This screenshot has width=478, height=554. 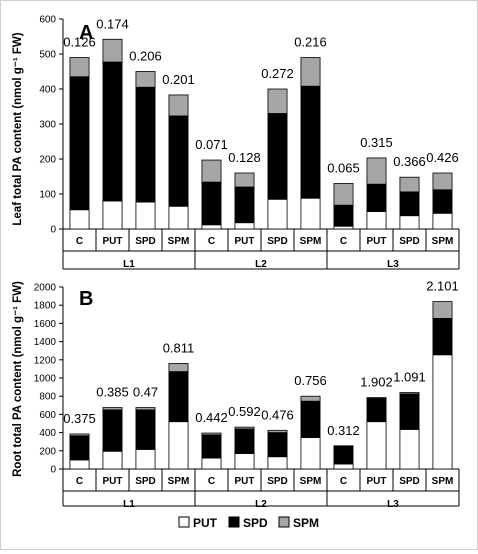 I want to click on panel-b-y-tick-label: 200, so click(x=47, y=451).